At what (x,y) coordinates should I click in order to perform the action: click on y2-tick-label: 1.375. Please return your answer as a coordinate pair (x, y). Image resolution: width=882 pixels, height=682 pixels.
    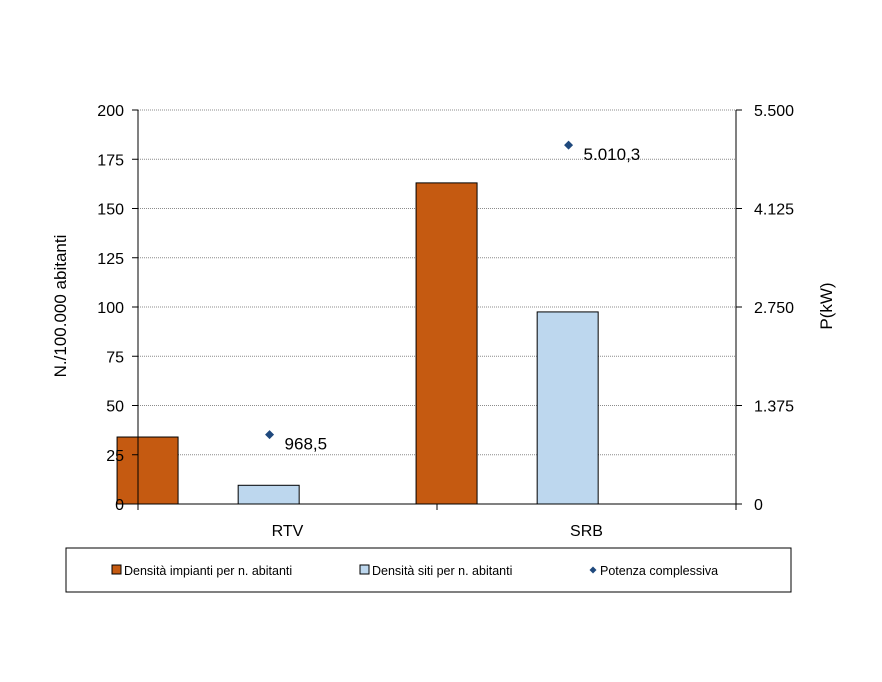
    Looking at the image, I should click on (774, 407).